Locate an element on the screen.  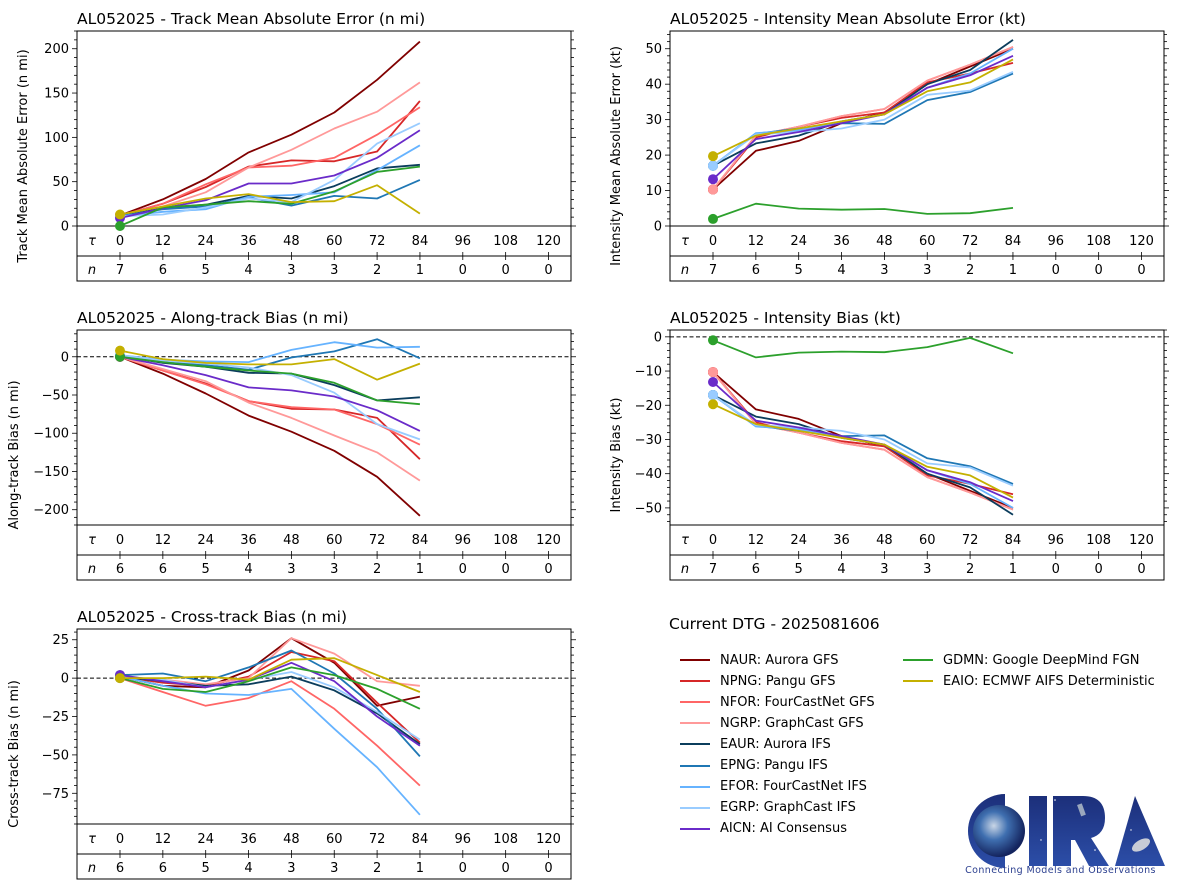
y-tick-label: −75 is located at coordinates (55, 794).